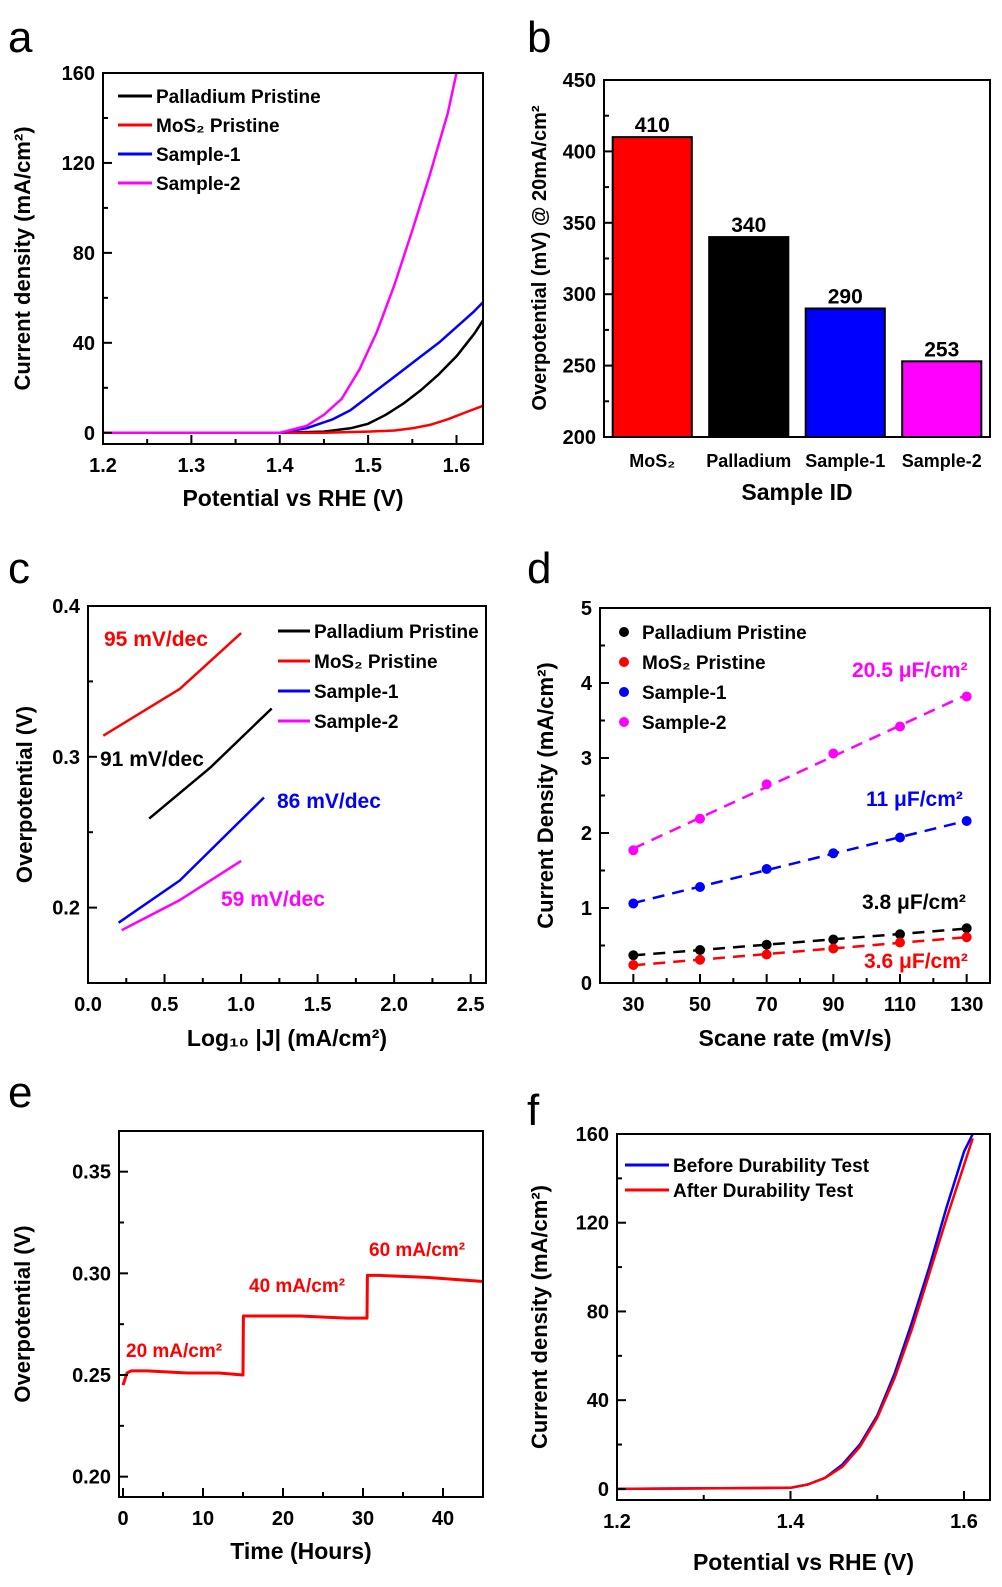  Describe the element at coordinates (103, 466) in the screenshot. I see `x-tick-label: 1.2` at that location.